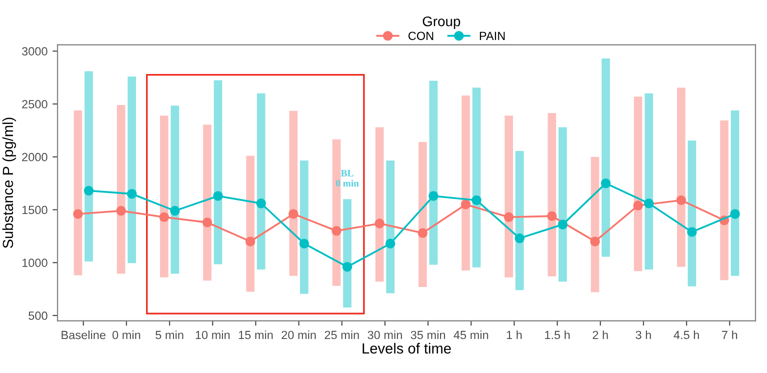 The height and width of the screenshot is (373, 767). I want to click on y-tick-label: 2000, so click(35, 157).